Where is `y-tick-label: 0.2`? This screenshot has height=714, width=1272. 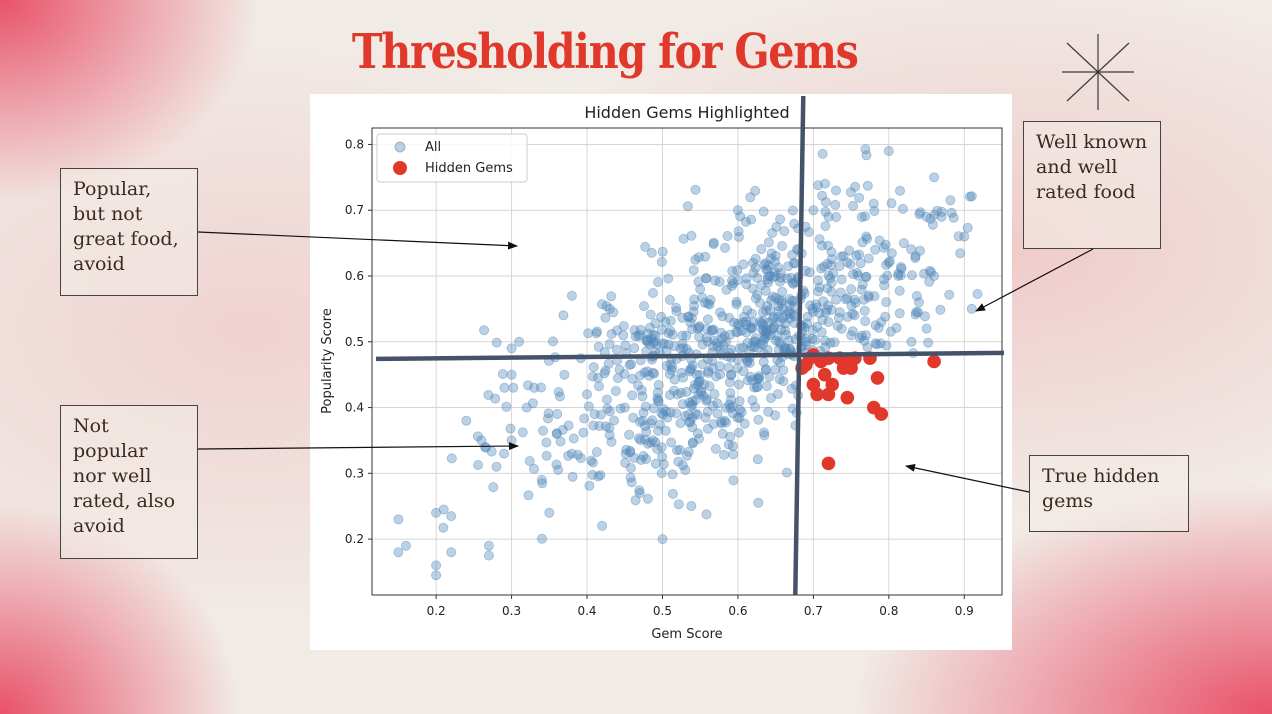 y-tick-label: 0.2 is located at coordinates (354, 539).